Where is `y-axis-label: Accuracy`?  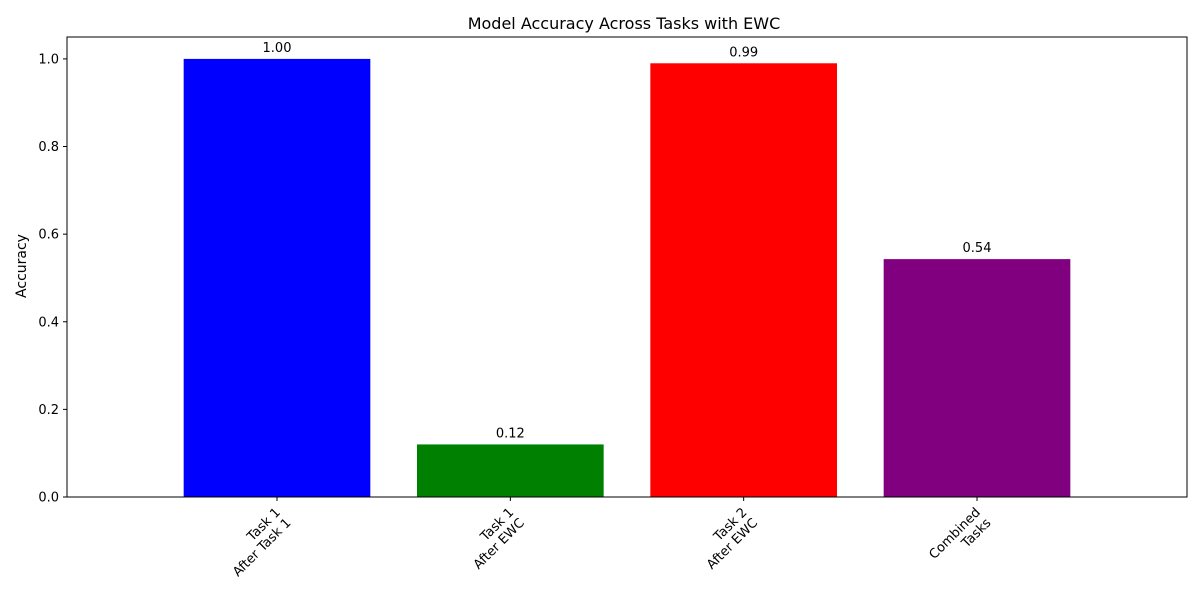 y-axis-label: Accuracy is located at coordinates (22, 266).